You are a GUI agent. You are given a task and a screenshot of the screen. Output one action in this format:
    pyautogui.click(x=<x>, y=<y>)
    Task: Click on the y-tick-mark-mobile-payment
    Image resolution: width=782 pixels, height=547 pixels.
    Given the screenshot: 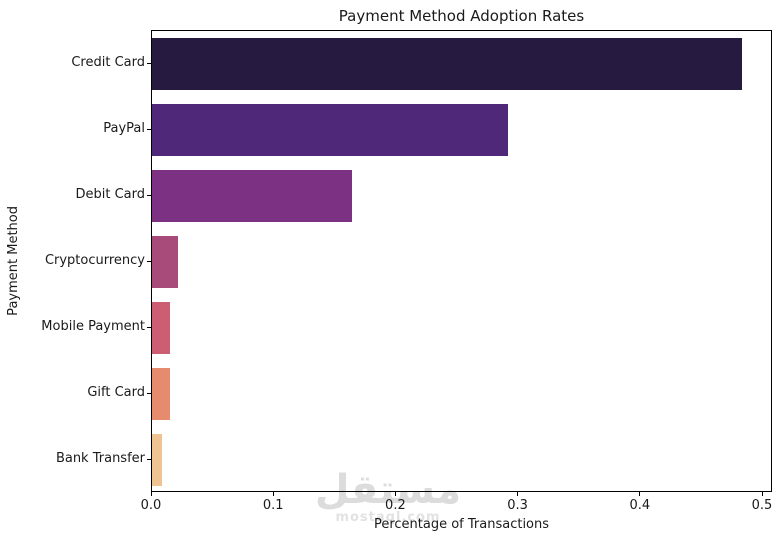 What is the action you would take?
    pyautogui.click(x=149, y=327)
    